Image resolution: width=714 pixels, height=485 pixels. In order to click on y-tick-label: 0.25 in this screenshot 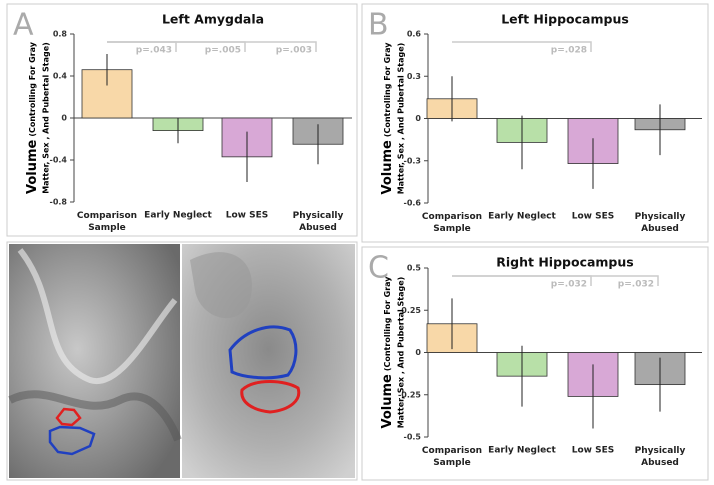, I will do `click(411, 310)`.